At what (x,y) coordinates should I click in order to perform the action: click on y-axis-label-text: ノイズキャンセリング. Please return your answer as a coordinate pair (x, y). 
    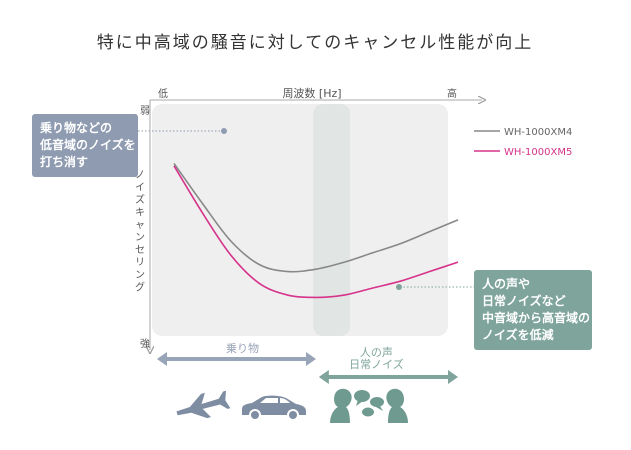
    Looking at the image, I should click on (140, 232).